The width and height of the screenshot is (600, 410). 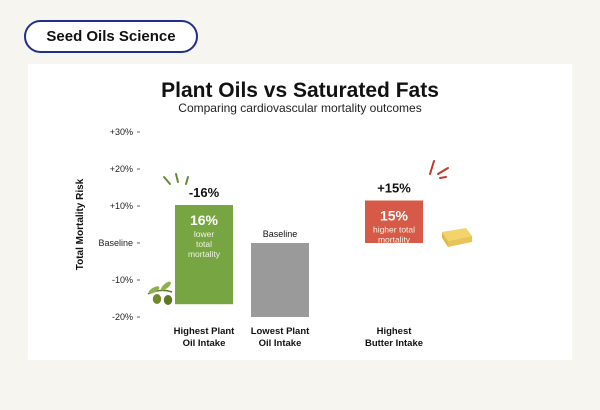 What do you see at coordinates (204, 220) in the screenshot?
I see `bar-value-label-1: 16%` at bounding box center [204, 220].